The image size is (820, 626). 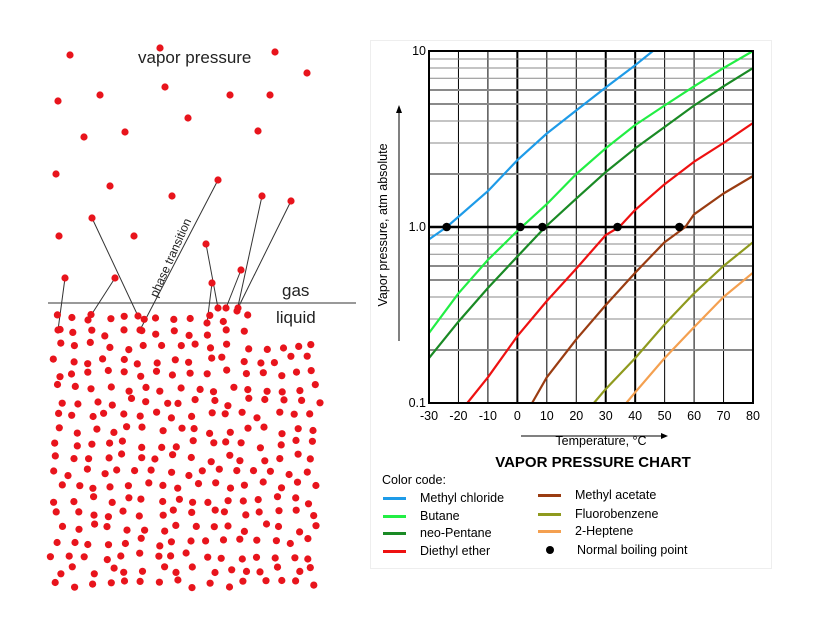 What do you see at coordinates (617, 514) in the screenshot?
I see `legend-label: Fluorobenzene` at bounding box center [617, 514].